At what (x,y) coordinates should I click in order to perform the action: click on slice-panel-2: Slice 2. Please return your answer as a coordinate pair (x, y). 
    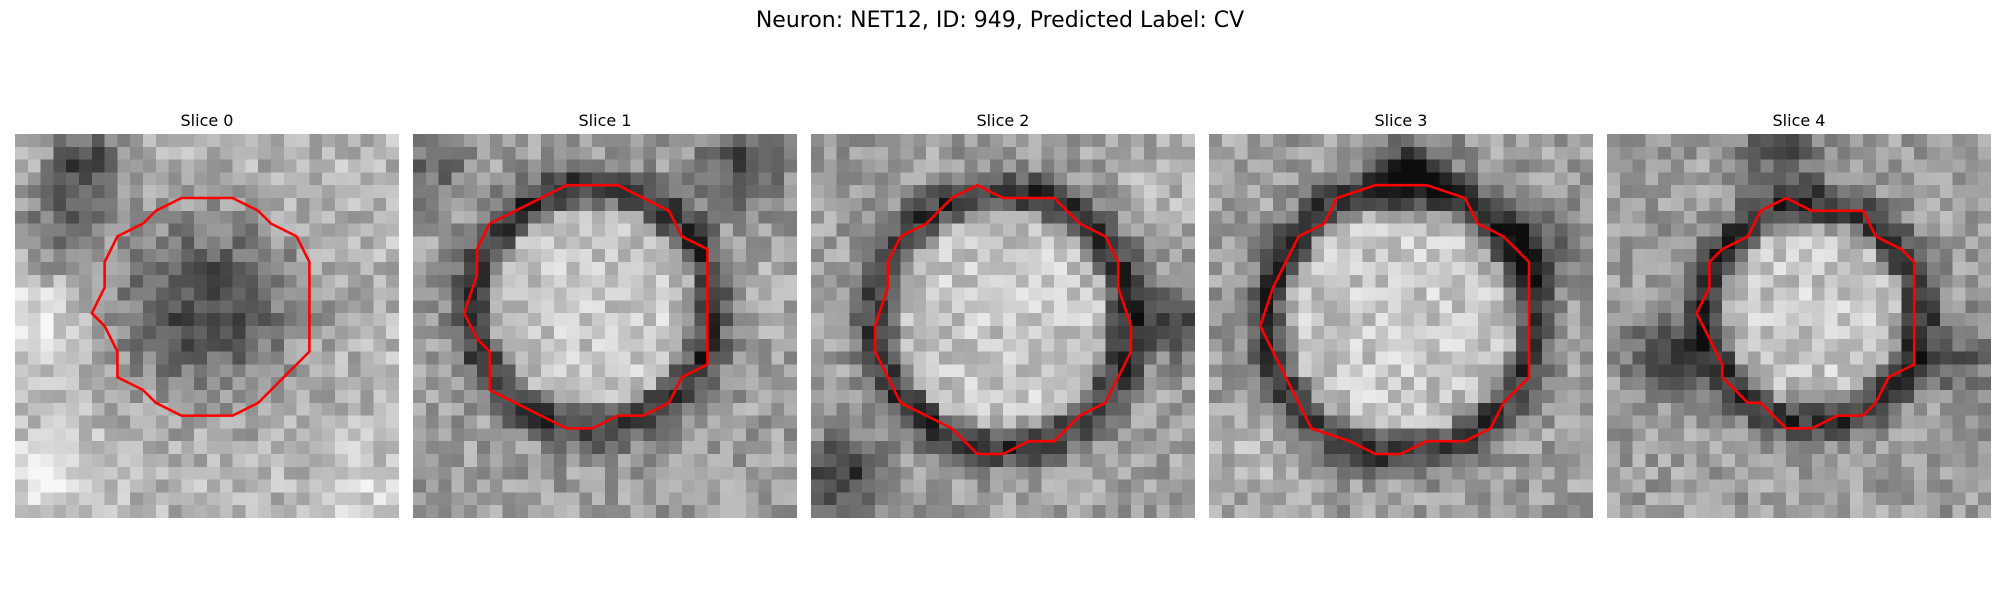
    Looking at the image, I should click on (1003, 313).